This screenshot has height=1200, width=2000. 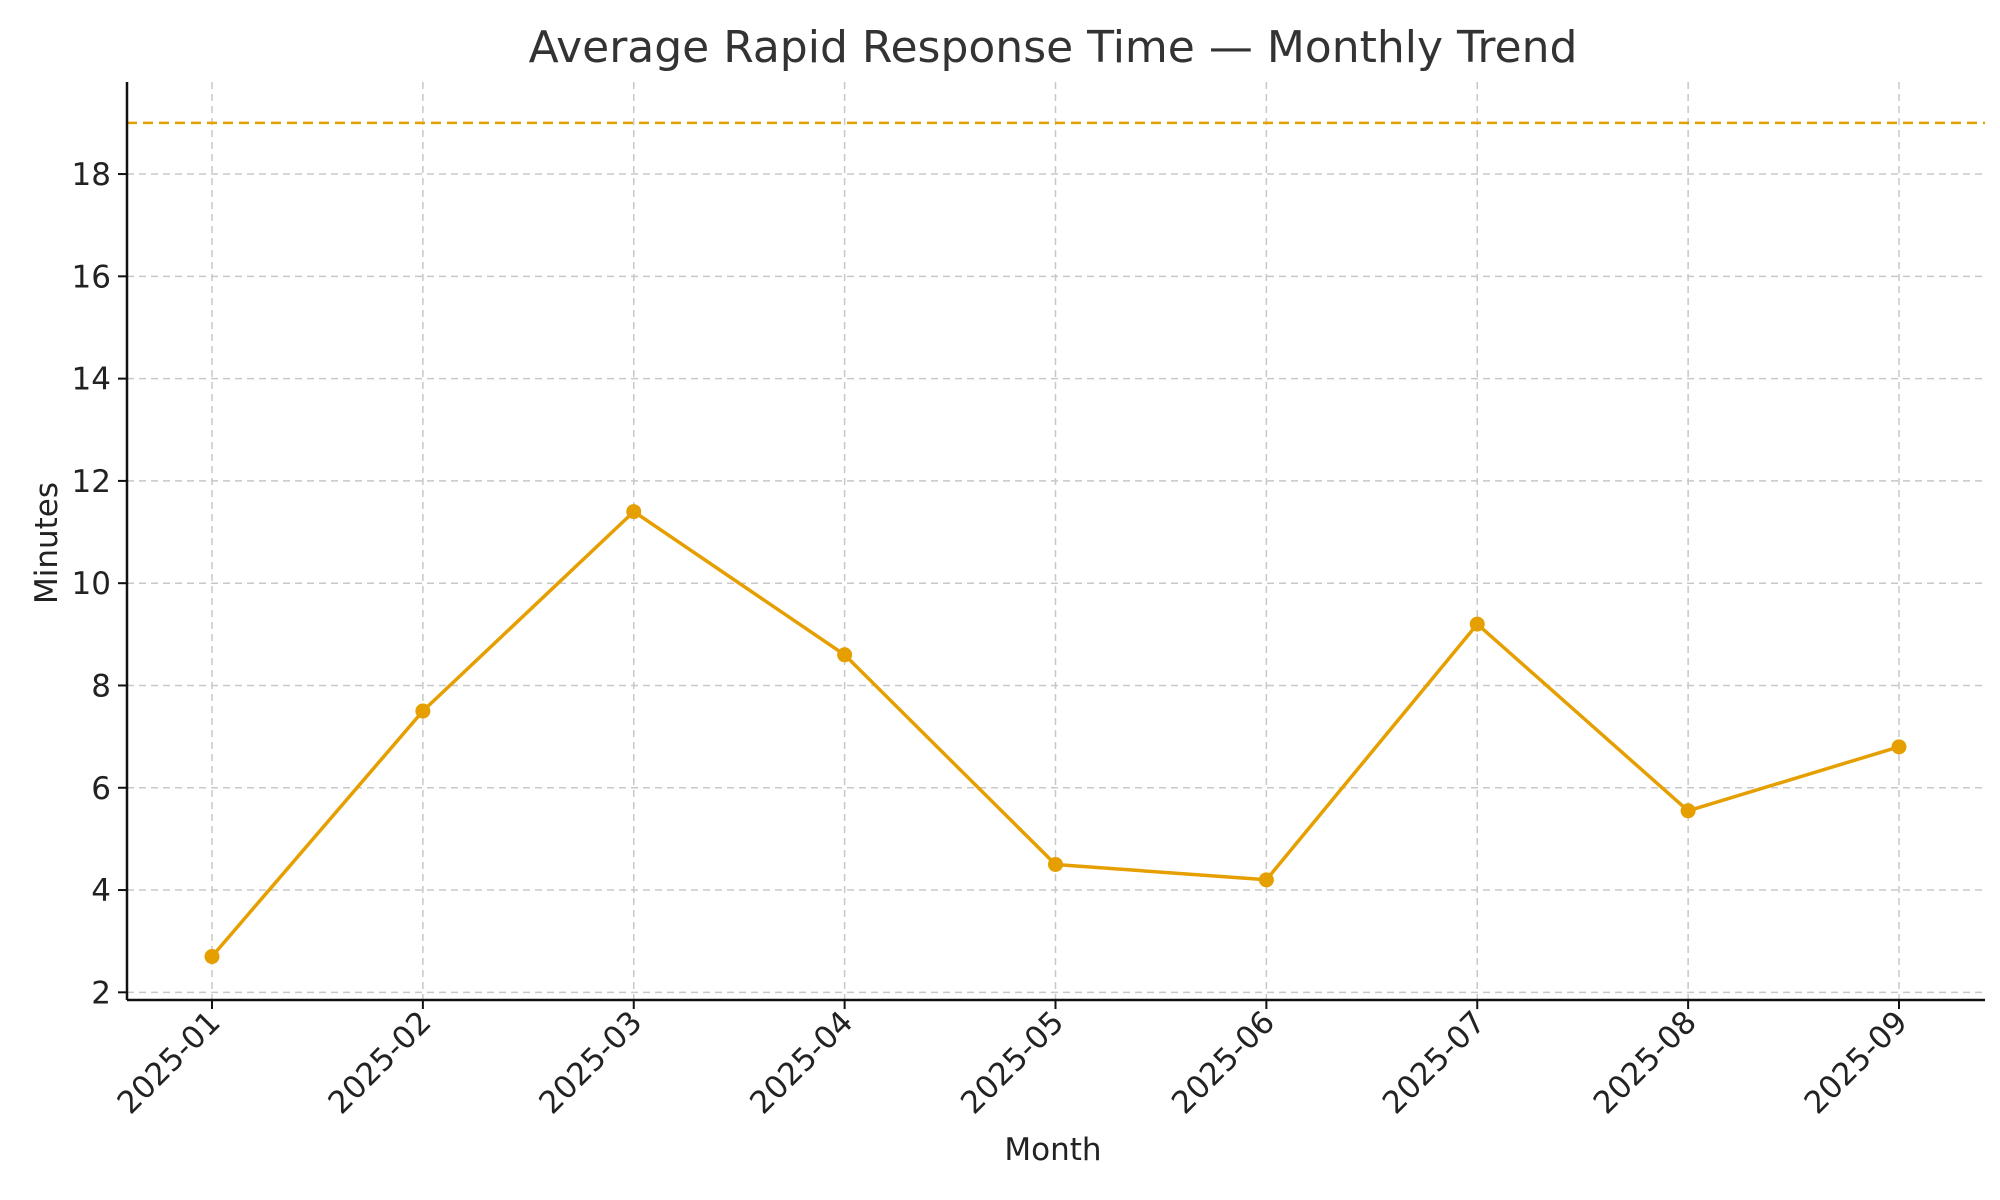 I want to click on y-tick-label-12: 12, so click(x=91, y=482).